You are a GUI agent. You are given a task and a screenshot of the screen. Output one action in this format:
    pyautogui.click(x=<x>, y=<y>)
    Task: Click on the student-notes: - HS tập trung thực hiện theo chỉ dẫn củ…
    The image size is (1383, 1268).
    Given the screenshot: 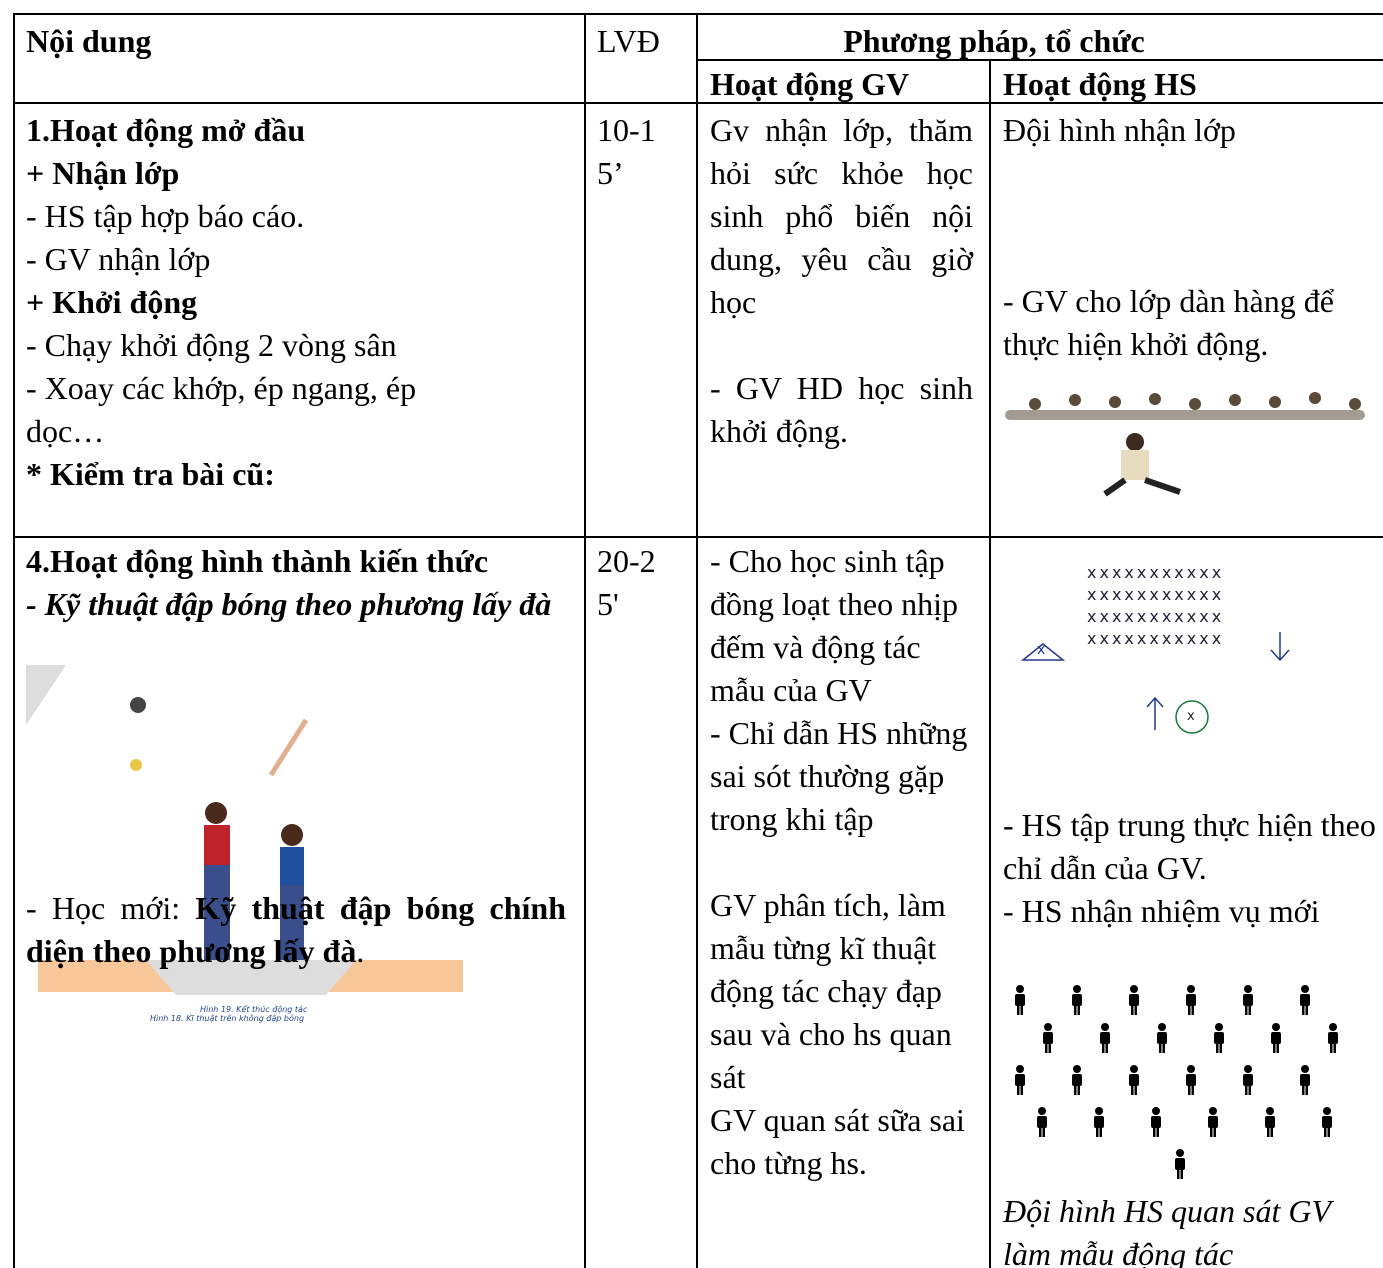 What is the action you would take?
    pyautogui.click(x=1190, y=868)
    